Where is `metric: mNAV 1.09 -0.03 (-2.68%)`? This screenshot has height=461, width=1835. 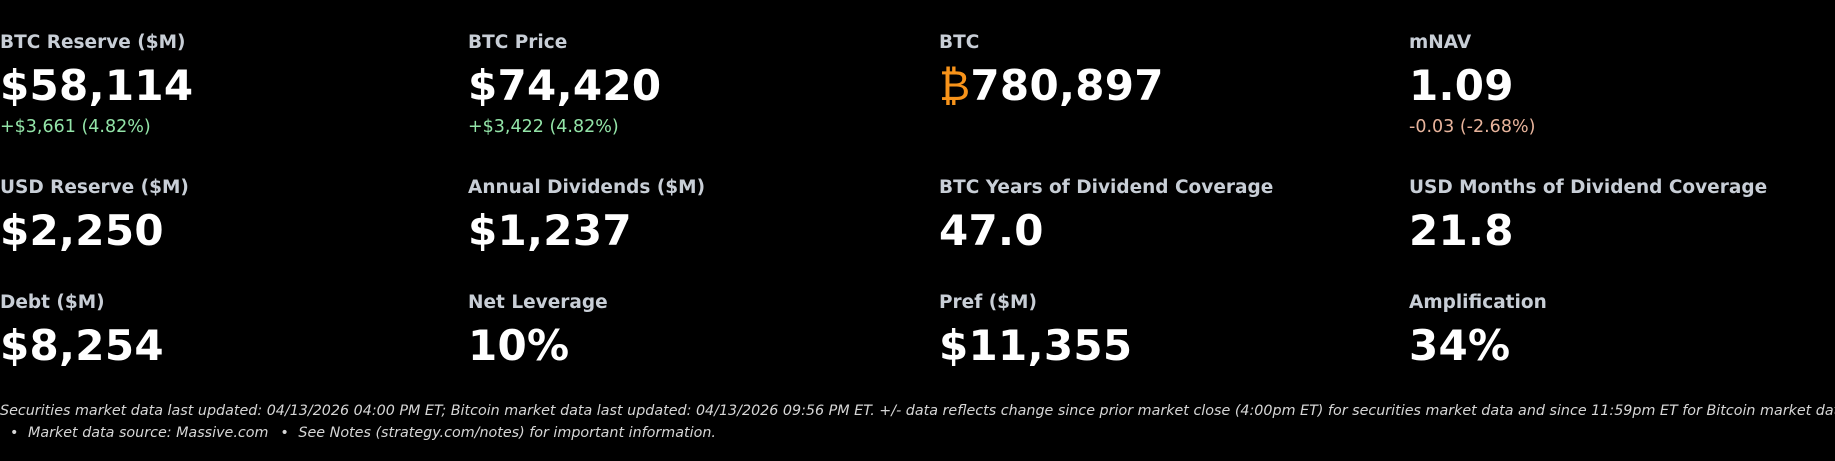 metric: mNAV 1.09 -0.03 (-2.68%) is located at coordinates (1472, 85).